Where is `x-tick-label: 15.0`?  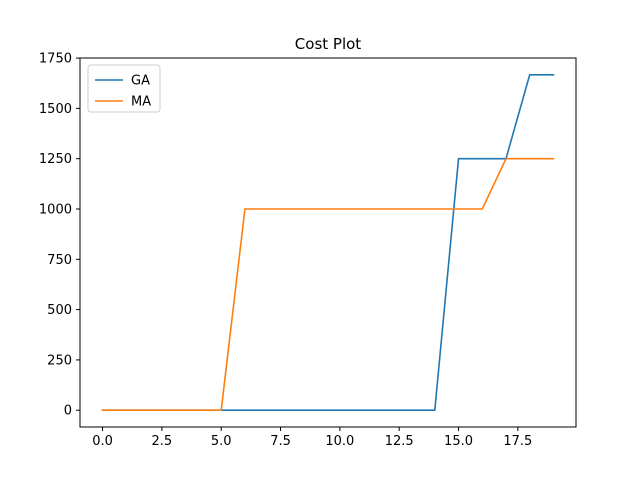 x-tick-label: 15.0 is located at coordinates (458, 441).